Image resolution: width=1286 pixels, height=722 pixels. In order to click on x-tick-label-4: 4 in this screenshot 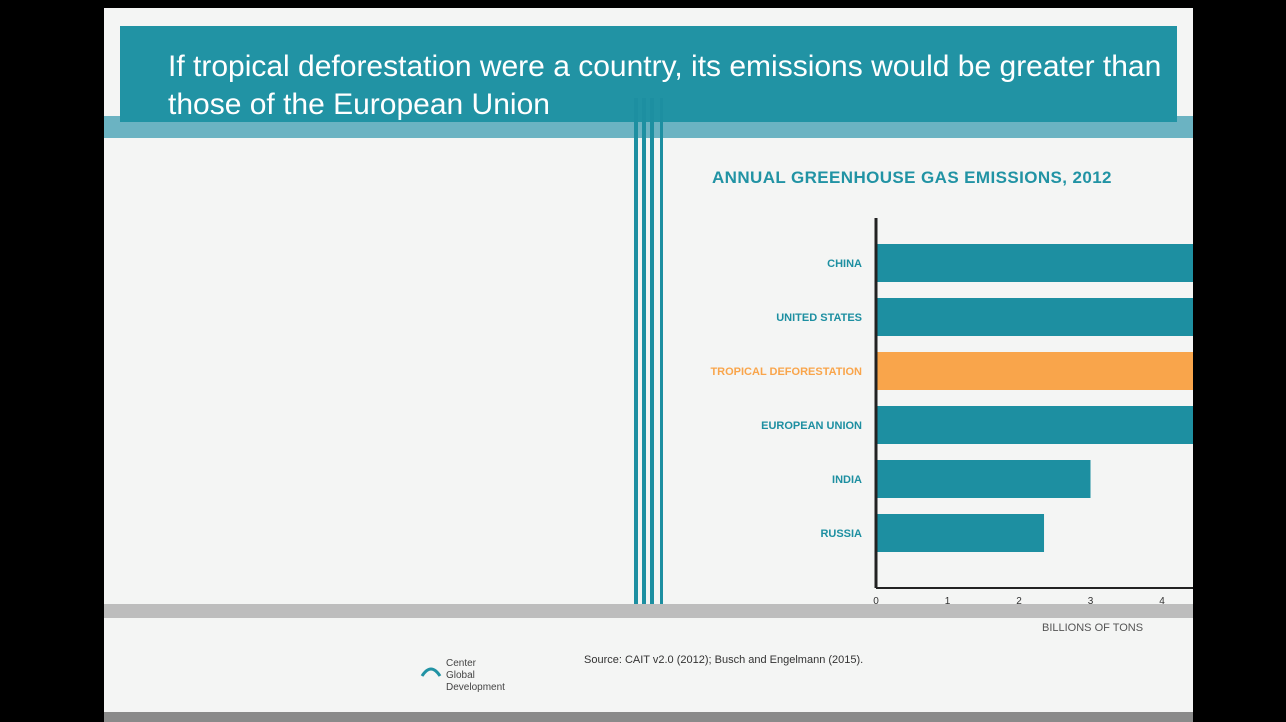, I will do `click(1162, 601)`.